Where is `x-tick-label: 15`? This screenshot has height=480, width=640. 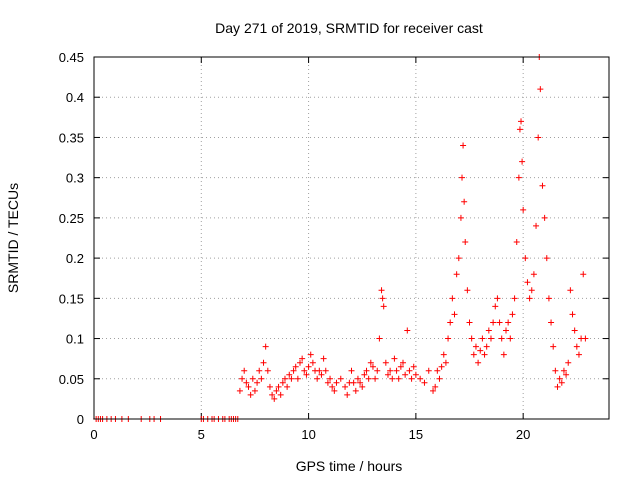
x-tick-label: 15 is located at coordinates (416, 434).